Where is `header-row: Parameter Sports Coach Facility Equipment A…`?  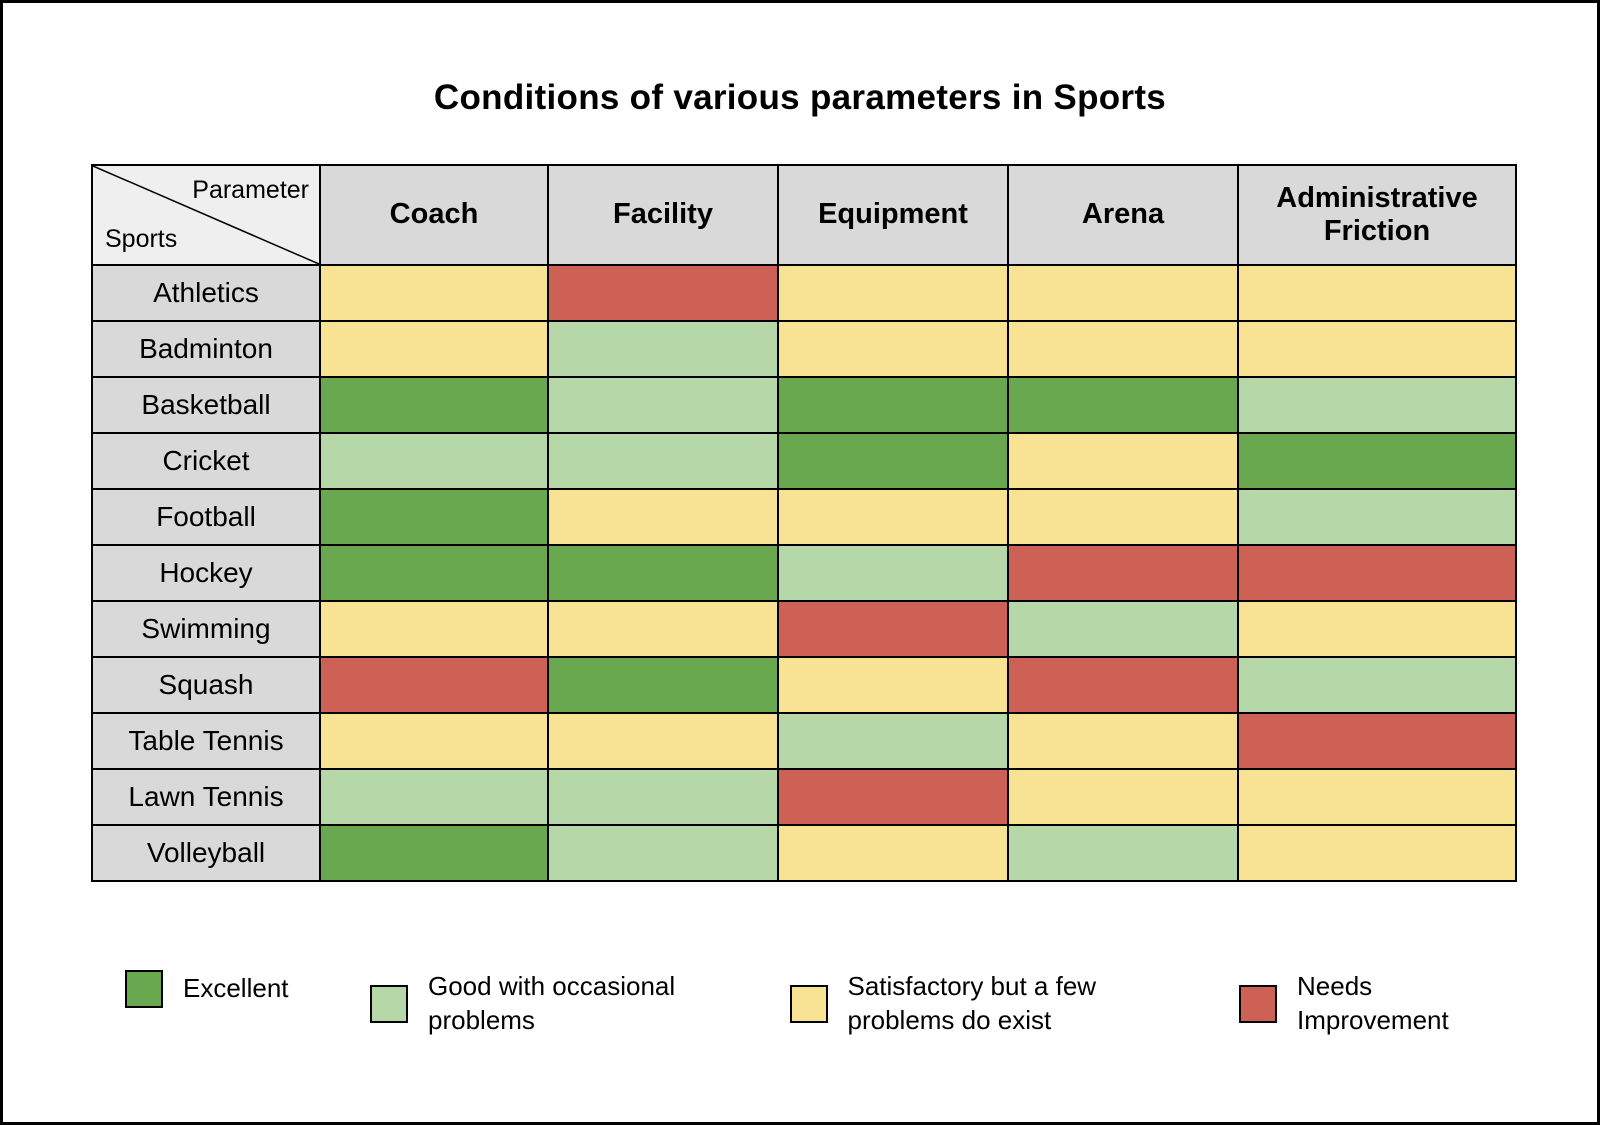 header-row: Parameter Sports Coach Facility Equipment A… is located at coordinates (804, 215).